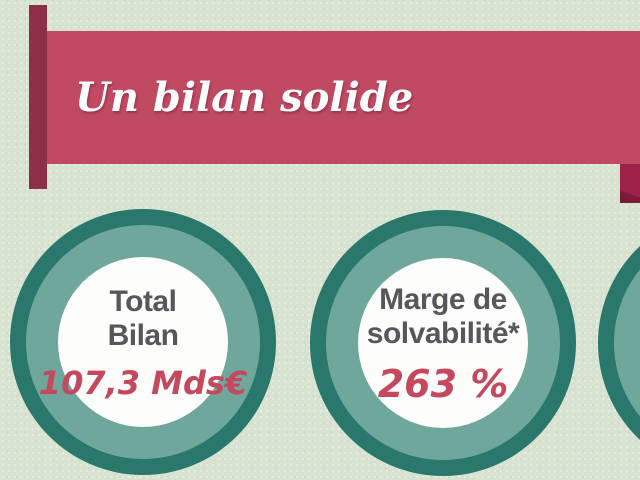  I want to click on circle-disc: Total Bilan 107,3 Mds€, so click(143, 342).